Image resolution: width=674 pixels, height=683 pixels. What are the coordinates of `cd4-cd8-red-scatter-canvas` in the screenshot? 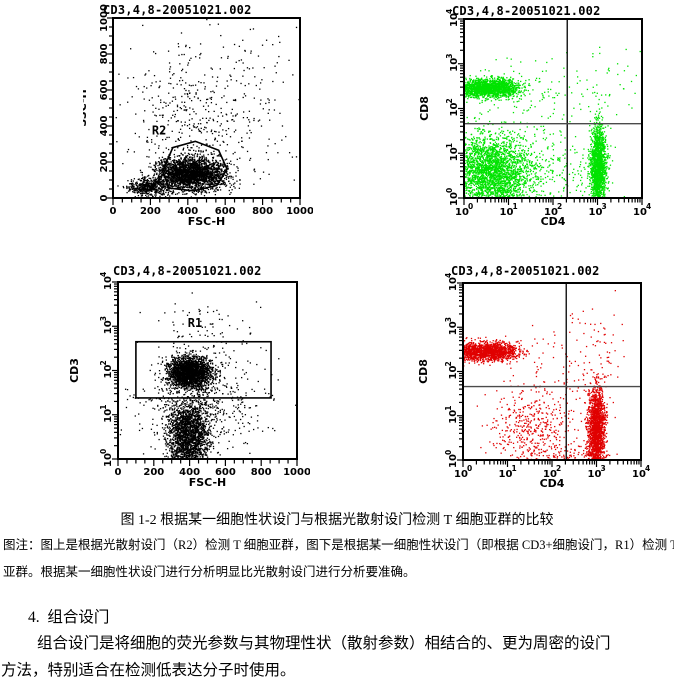 It's located at (546, 378).